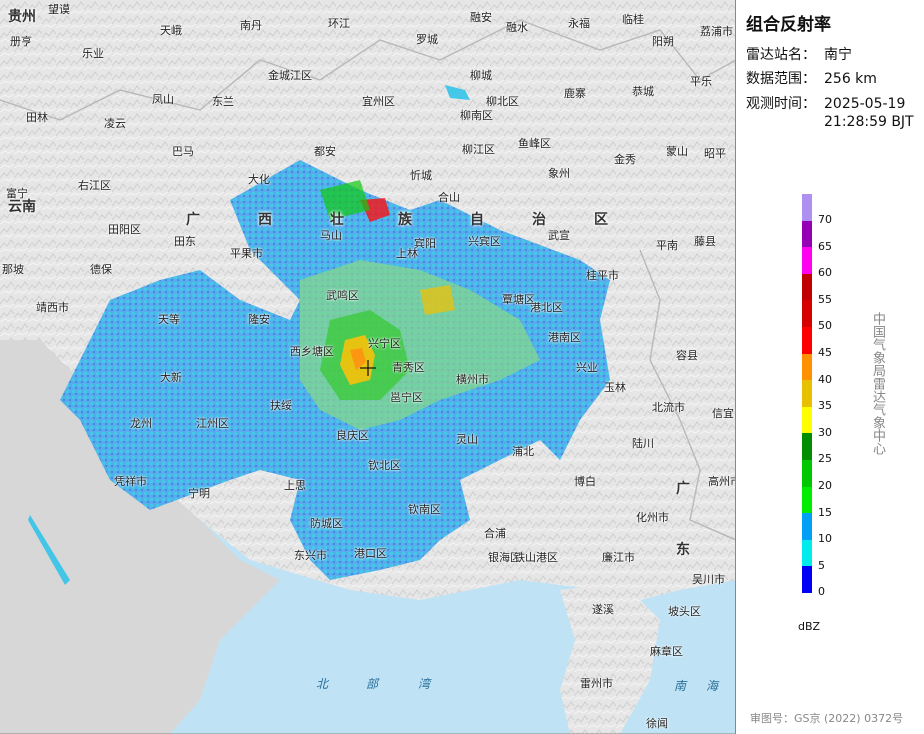 The height and width of the screenshot is (734, 924). Describe the element at coordinates (518, 299) in the screenshot. I see `city-label: 覃塘区` at that location.